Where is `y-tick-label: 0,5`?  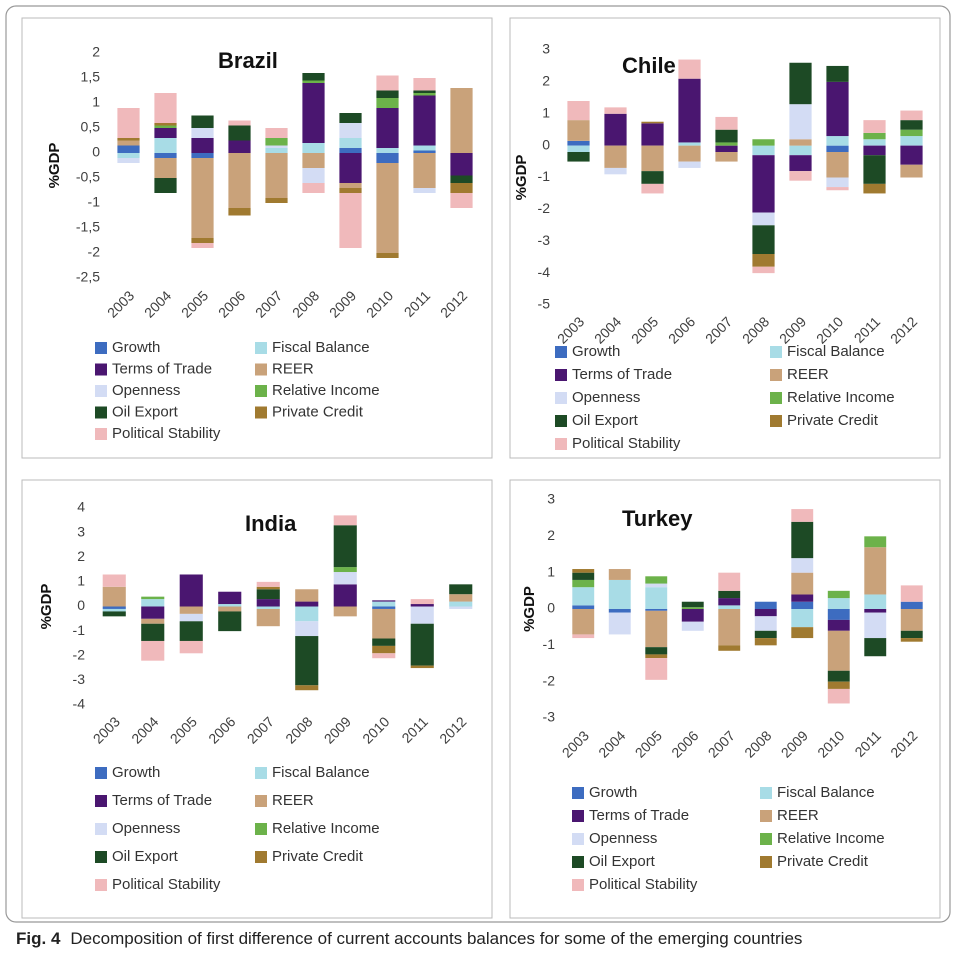 y-tick-label: 0,5 is located at coordinates (91, 127).